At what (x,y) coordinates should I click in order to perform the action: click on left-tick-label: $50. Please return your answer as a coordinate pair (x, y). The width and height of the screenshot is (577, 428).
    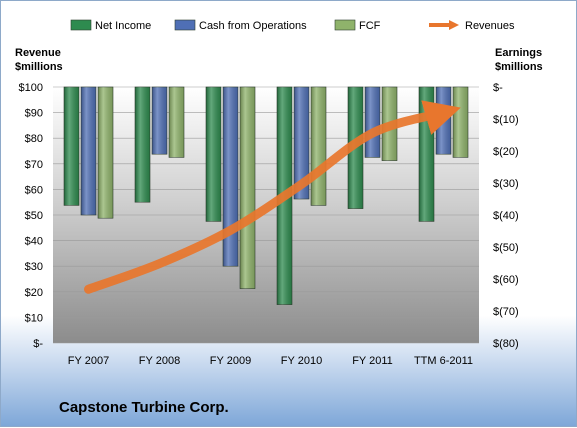
    Looking at the image, I should click on (34, 216).